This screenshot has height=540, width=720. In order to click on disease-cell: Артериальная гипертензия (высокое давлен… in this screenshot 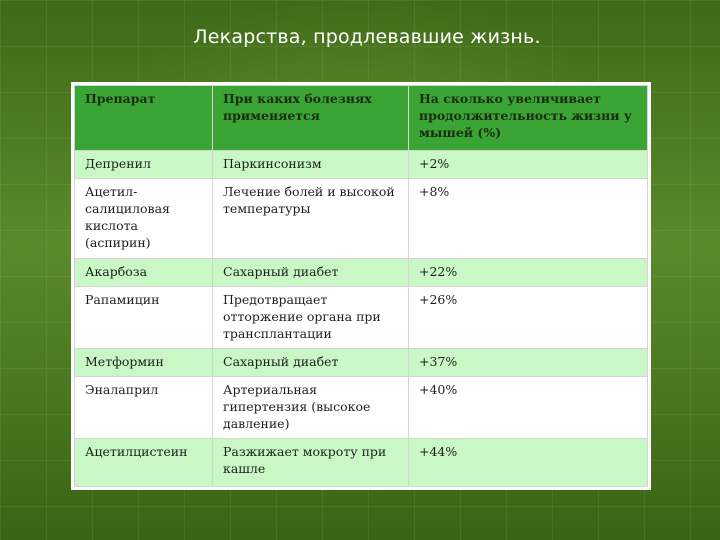, I will do `click(310, 407)`.